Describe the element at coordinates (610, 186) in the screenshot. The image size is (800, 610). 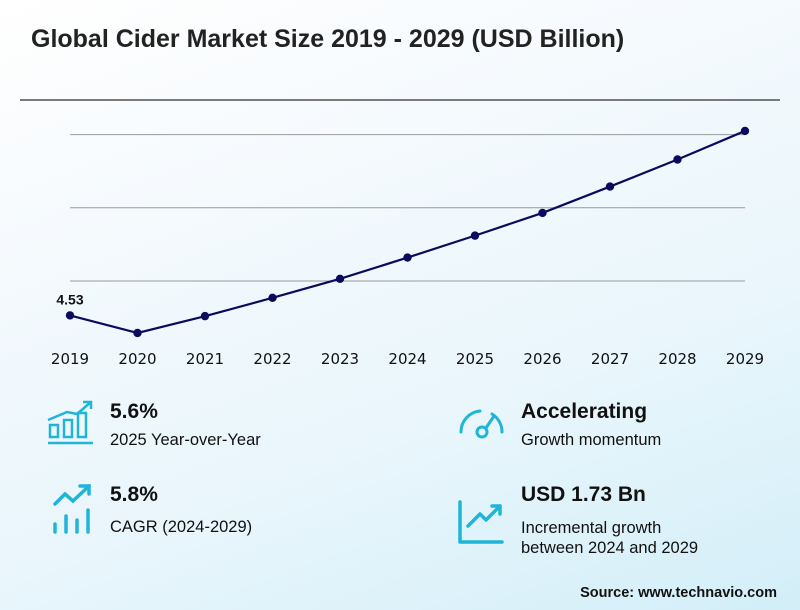
I see `data-point-2027` at that location.